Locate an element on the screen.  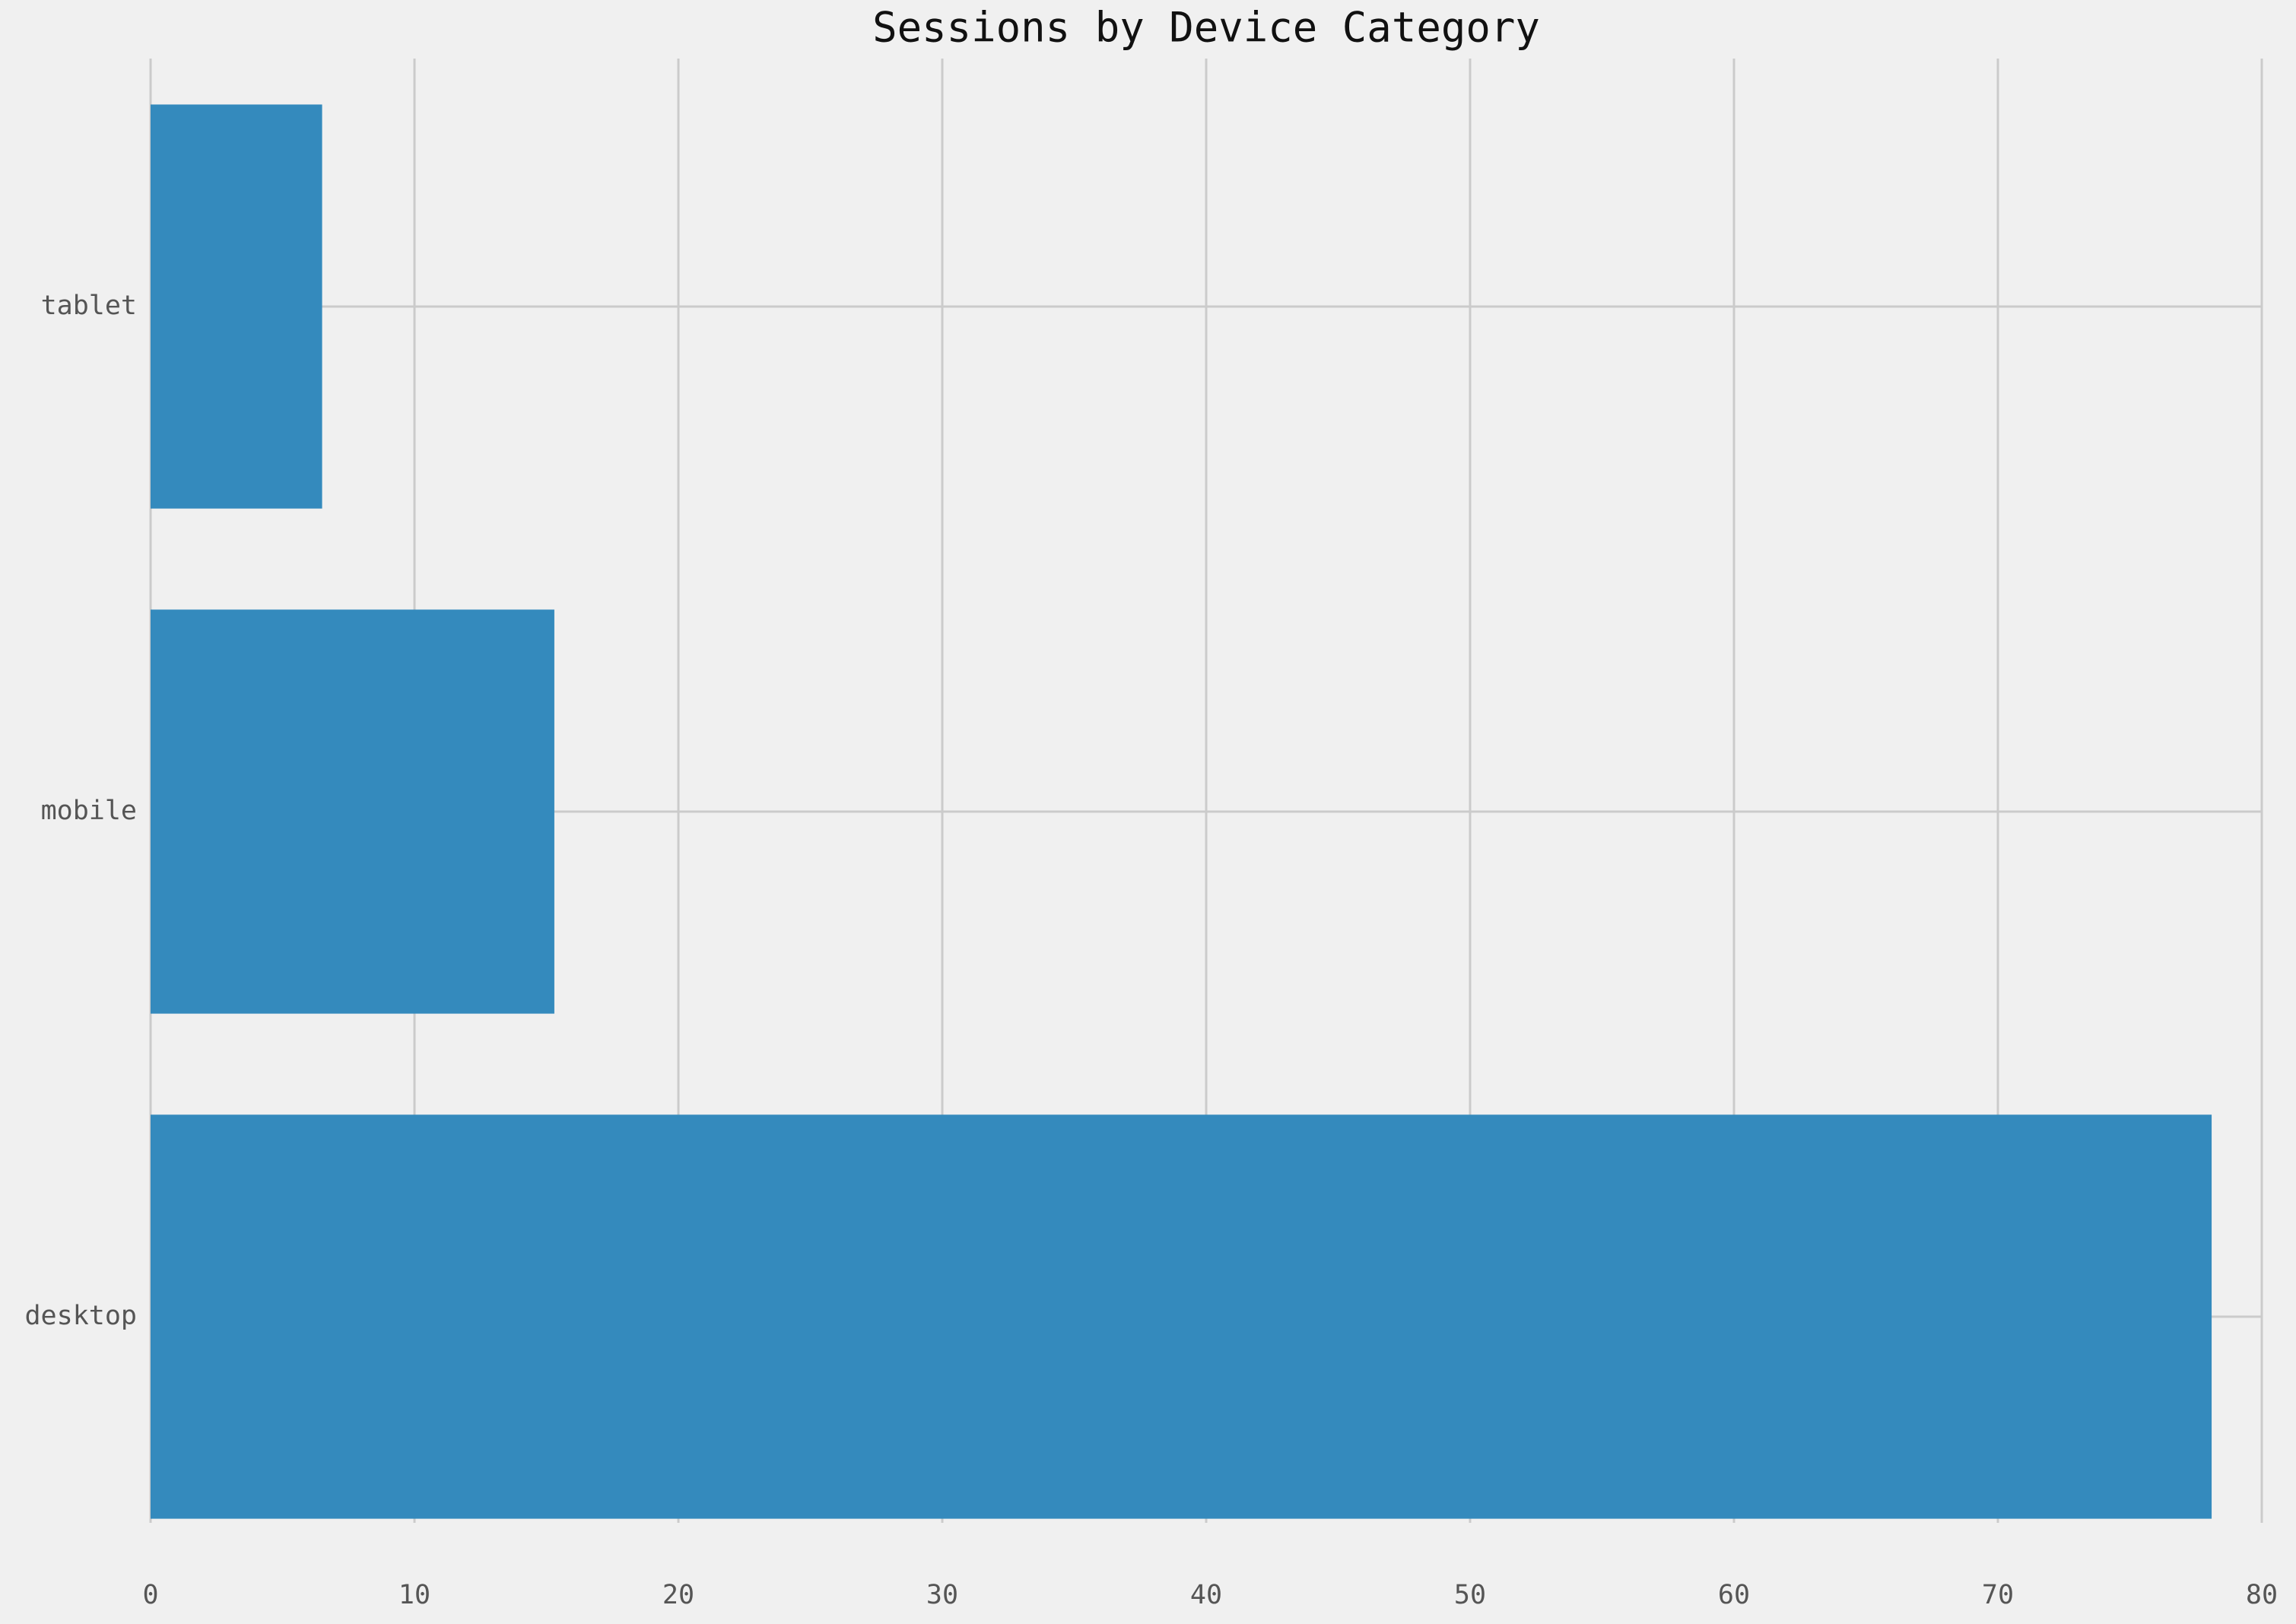
x-tick-label: 20 is located at coordinates (678, 1595).